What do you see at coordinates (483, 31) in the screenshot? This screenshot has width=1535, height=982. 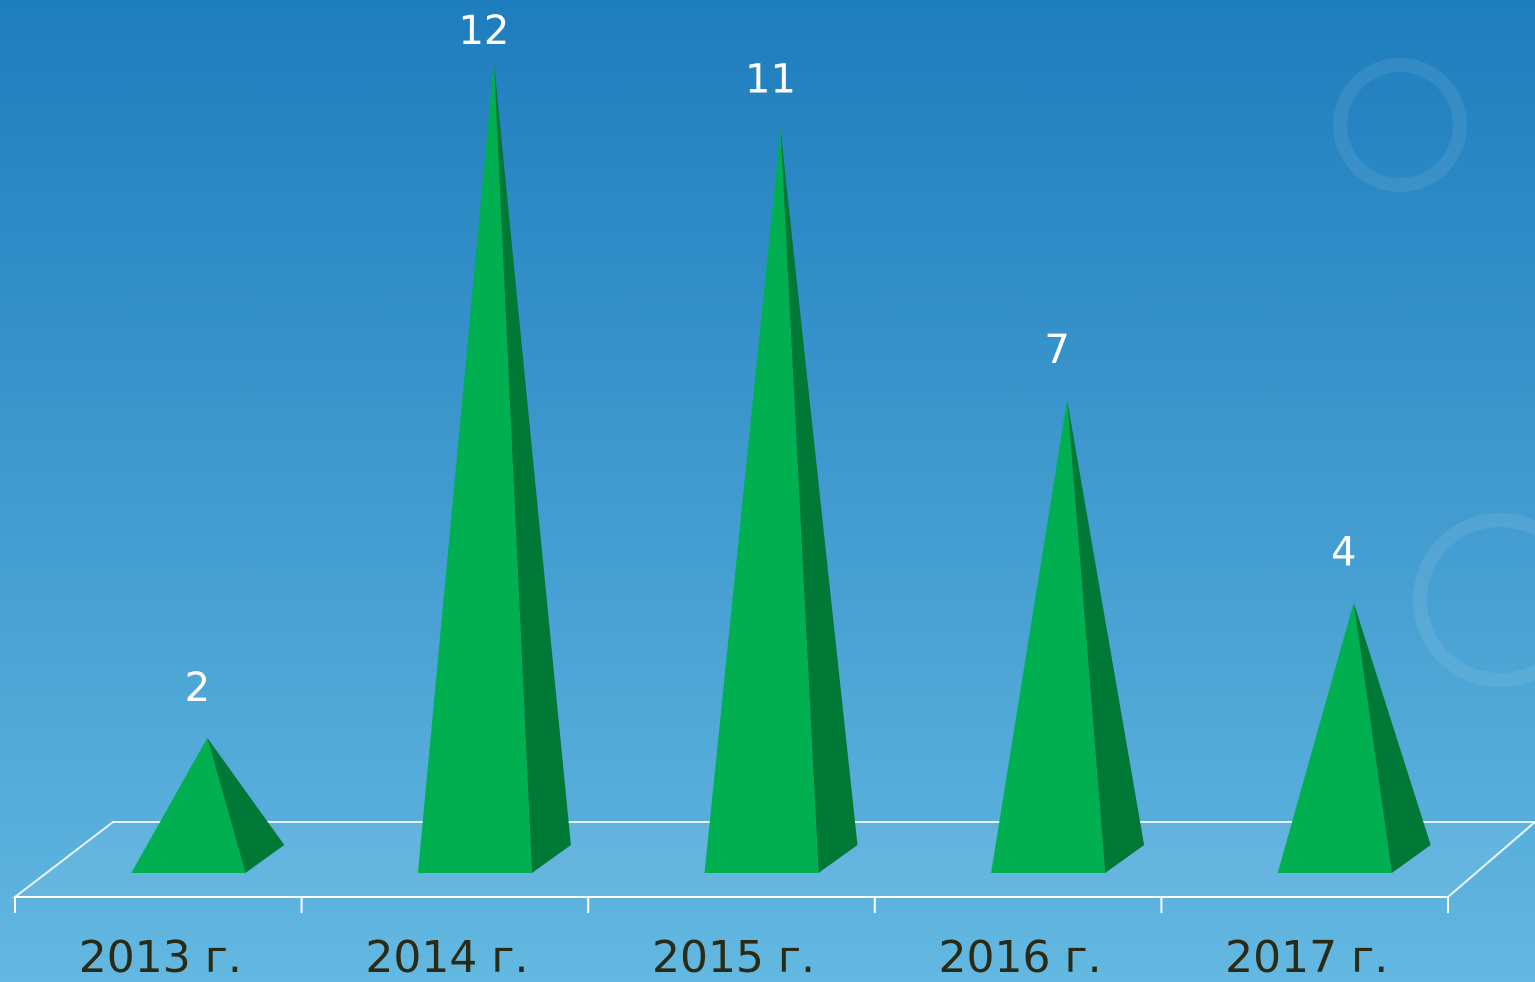 I see `value-label: 12` at bounding box center [483, 31].